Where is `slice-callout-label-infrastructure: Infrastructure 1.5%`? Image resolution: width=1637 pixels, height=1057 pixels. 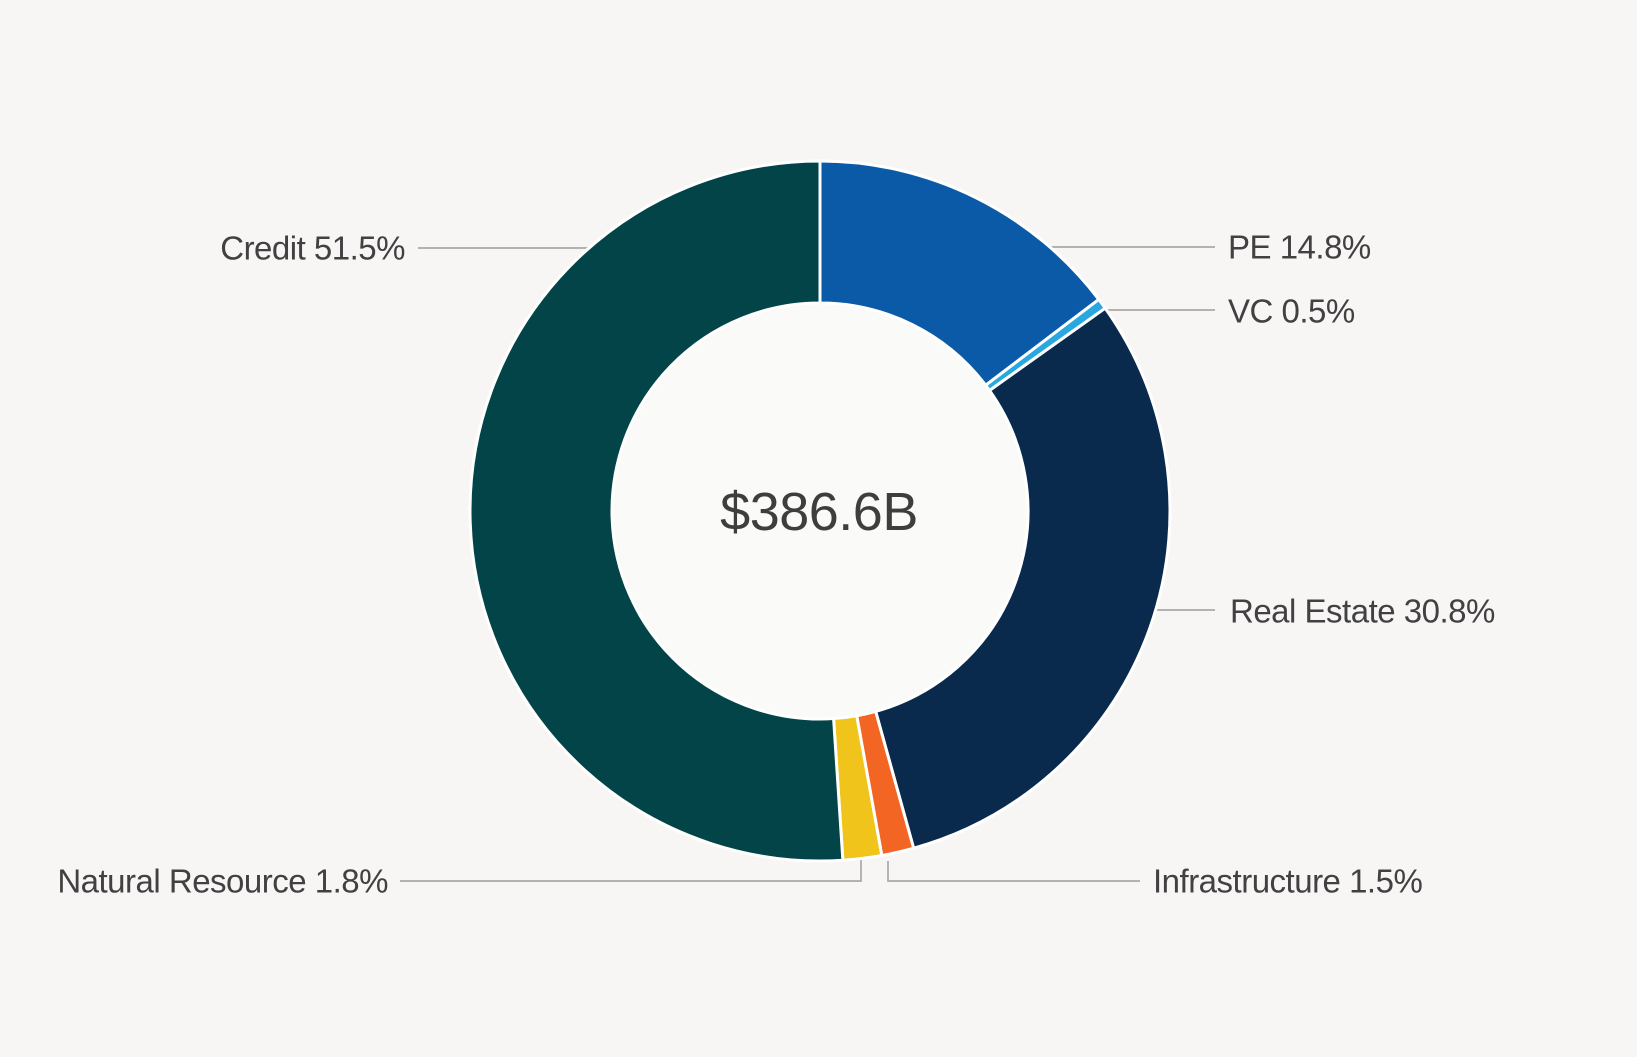 slice-callout-label-infrastructure: Infrastructure 1.5% is located at coordinates (1288, 881).